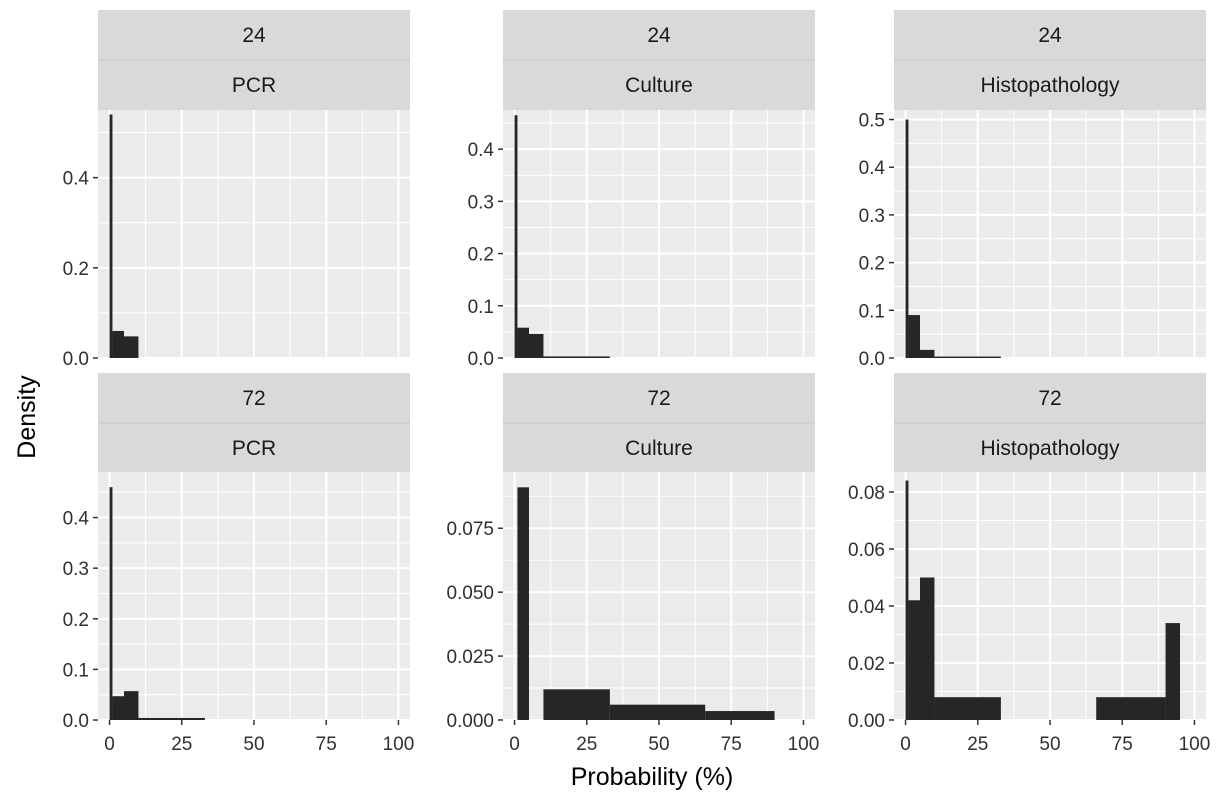 The width and height of the screenshot is (1217, 793). What do you see at coordinates (470, 721) in the screenshot?
I see `y-tick-label: 0.000` at bounding box center [470, 721].